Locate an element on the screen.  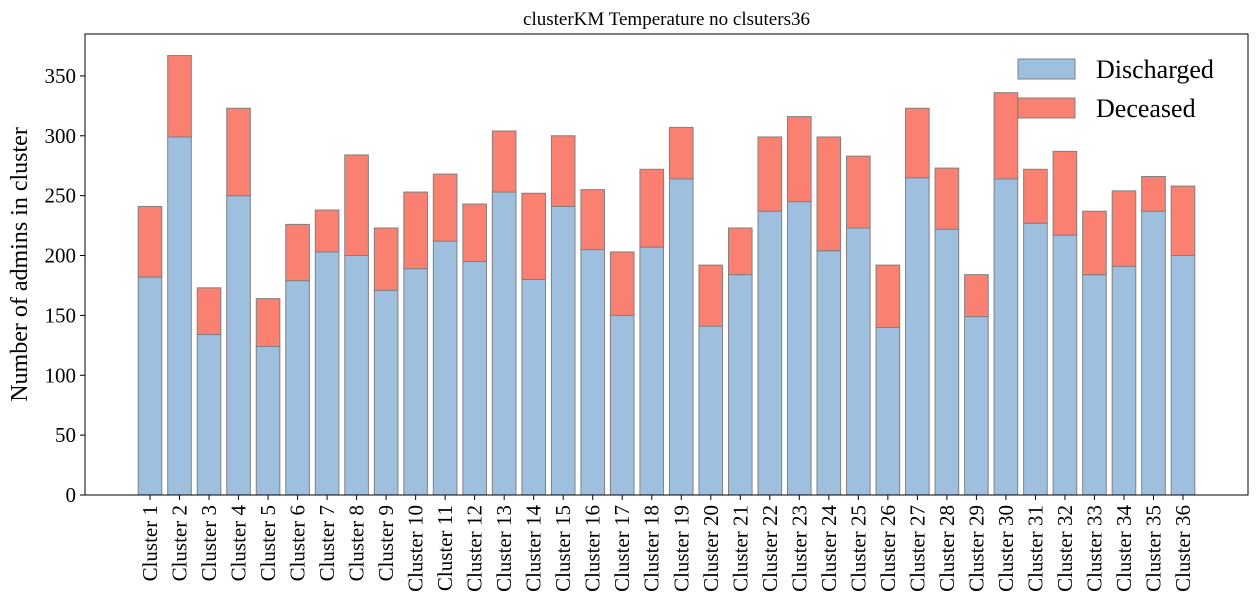
x-tick-label: Cluster 2 is located at coordinates (180, 543).